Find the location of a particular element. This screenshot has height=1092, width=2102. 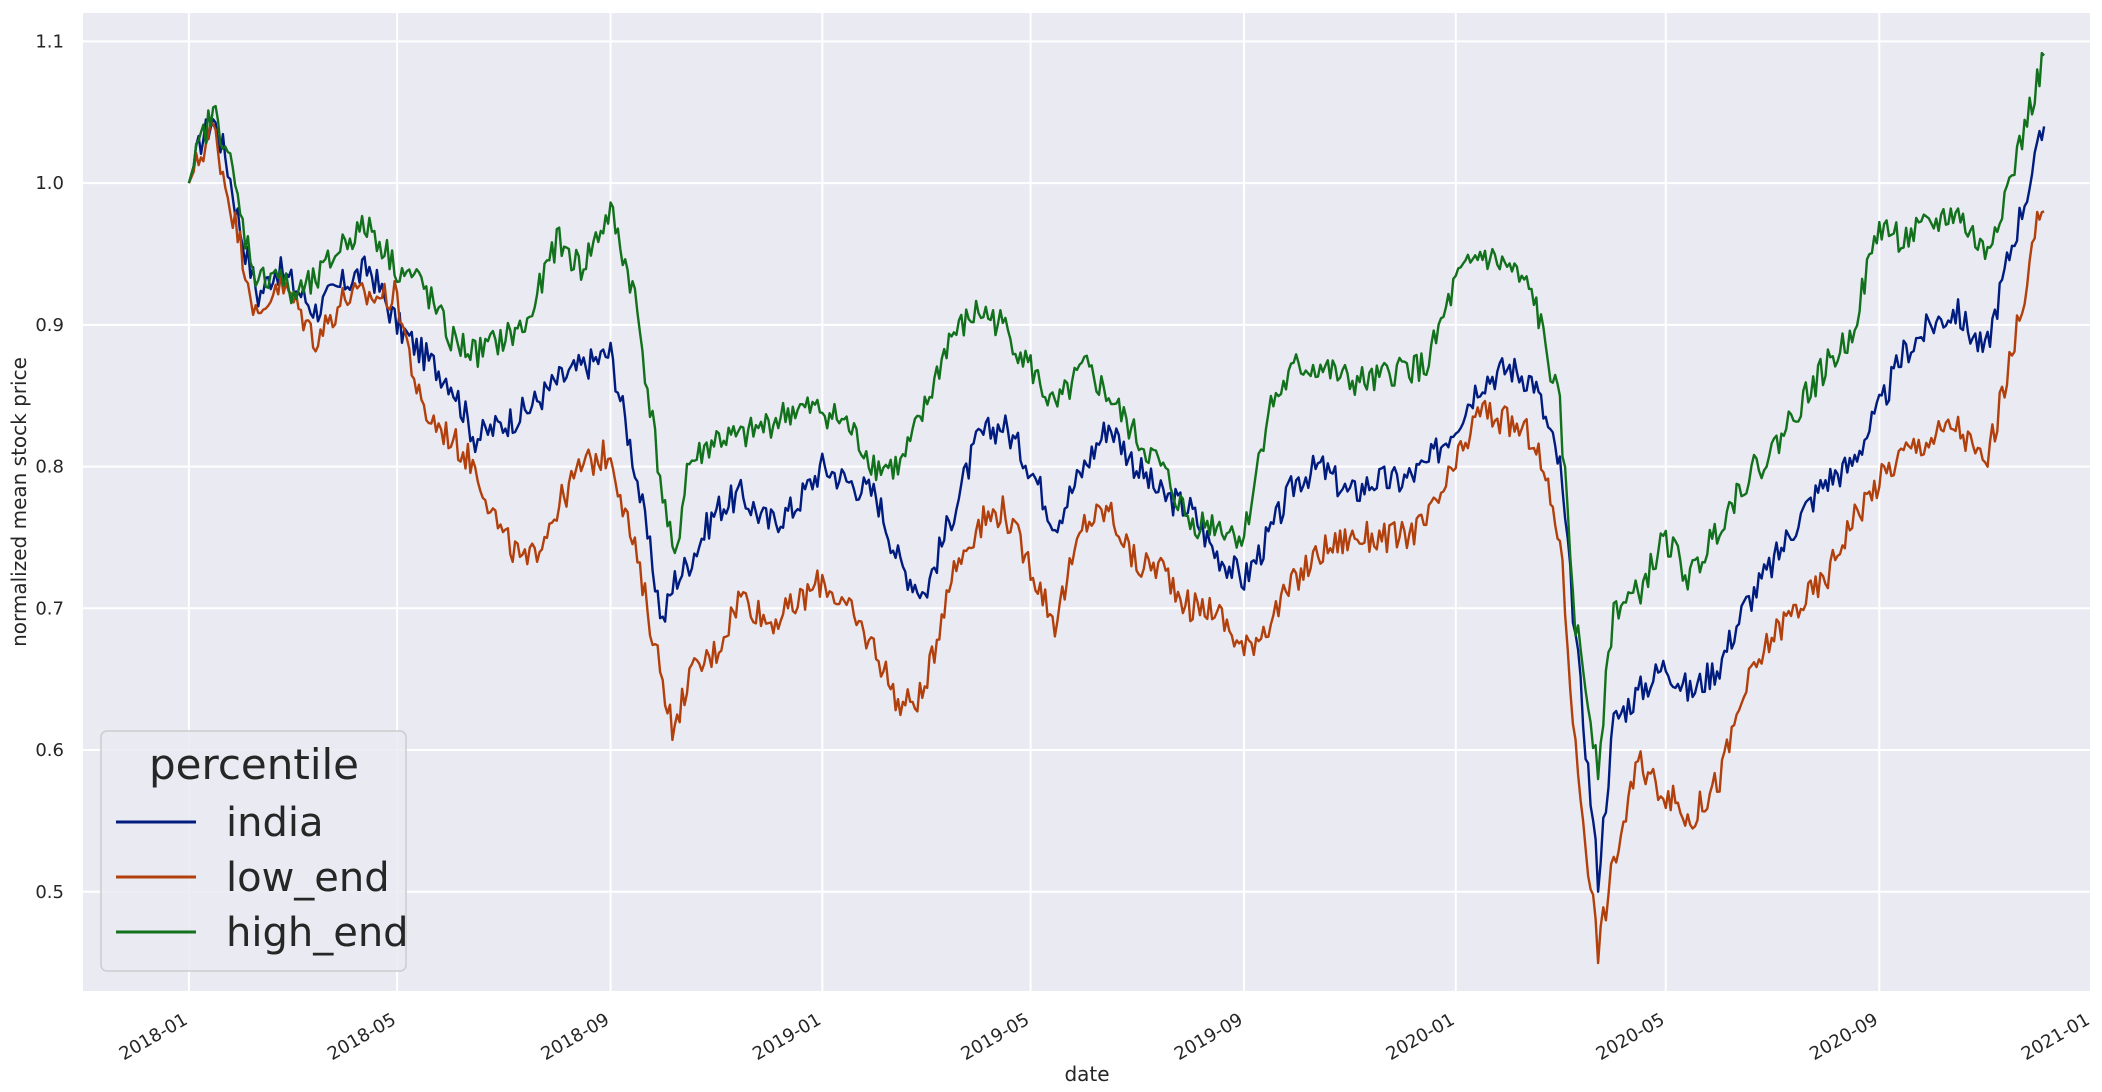

x-tick-label: 2019-01 is located at coordinates (787, 1037).